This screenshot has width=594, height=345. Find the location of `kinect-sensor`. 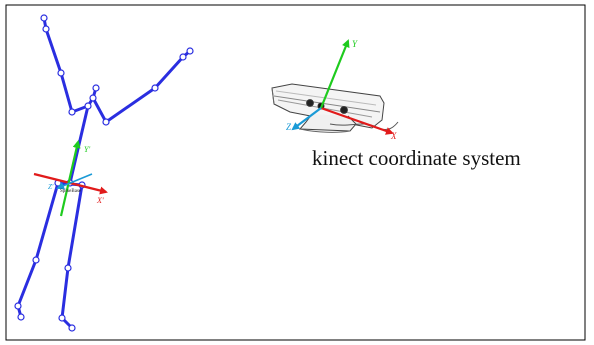

kinect-sensor is located at coordinates (335, 108).